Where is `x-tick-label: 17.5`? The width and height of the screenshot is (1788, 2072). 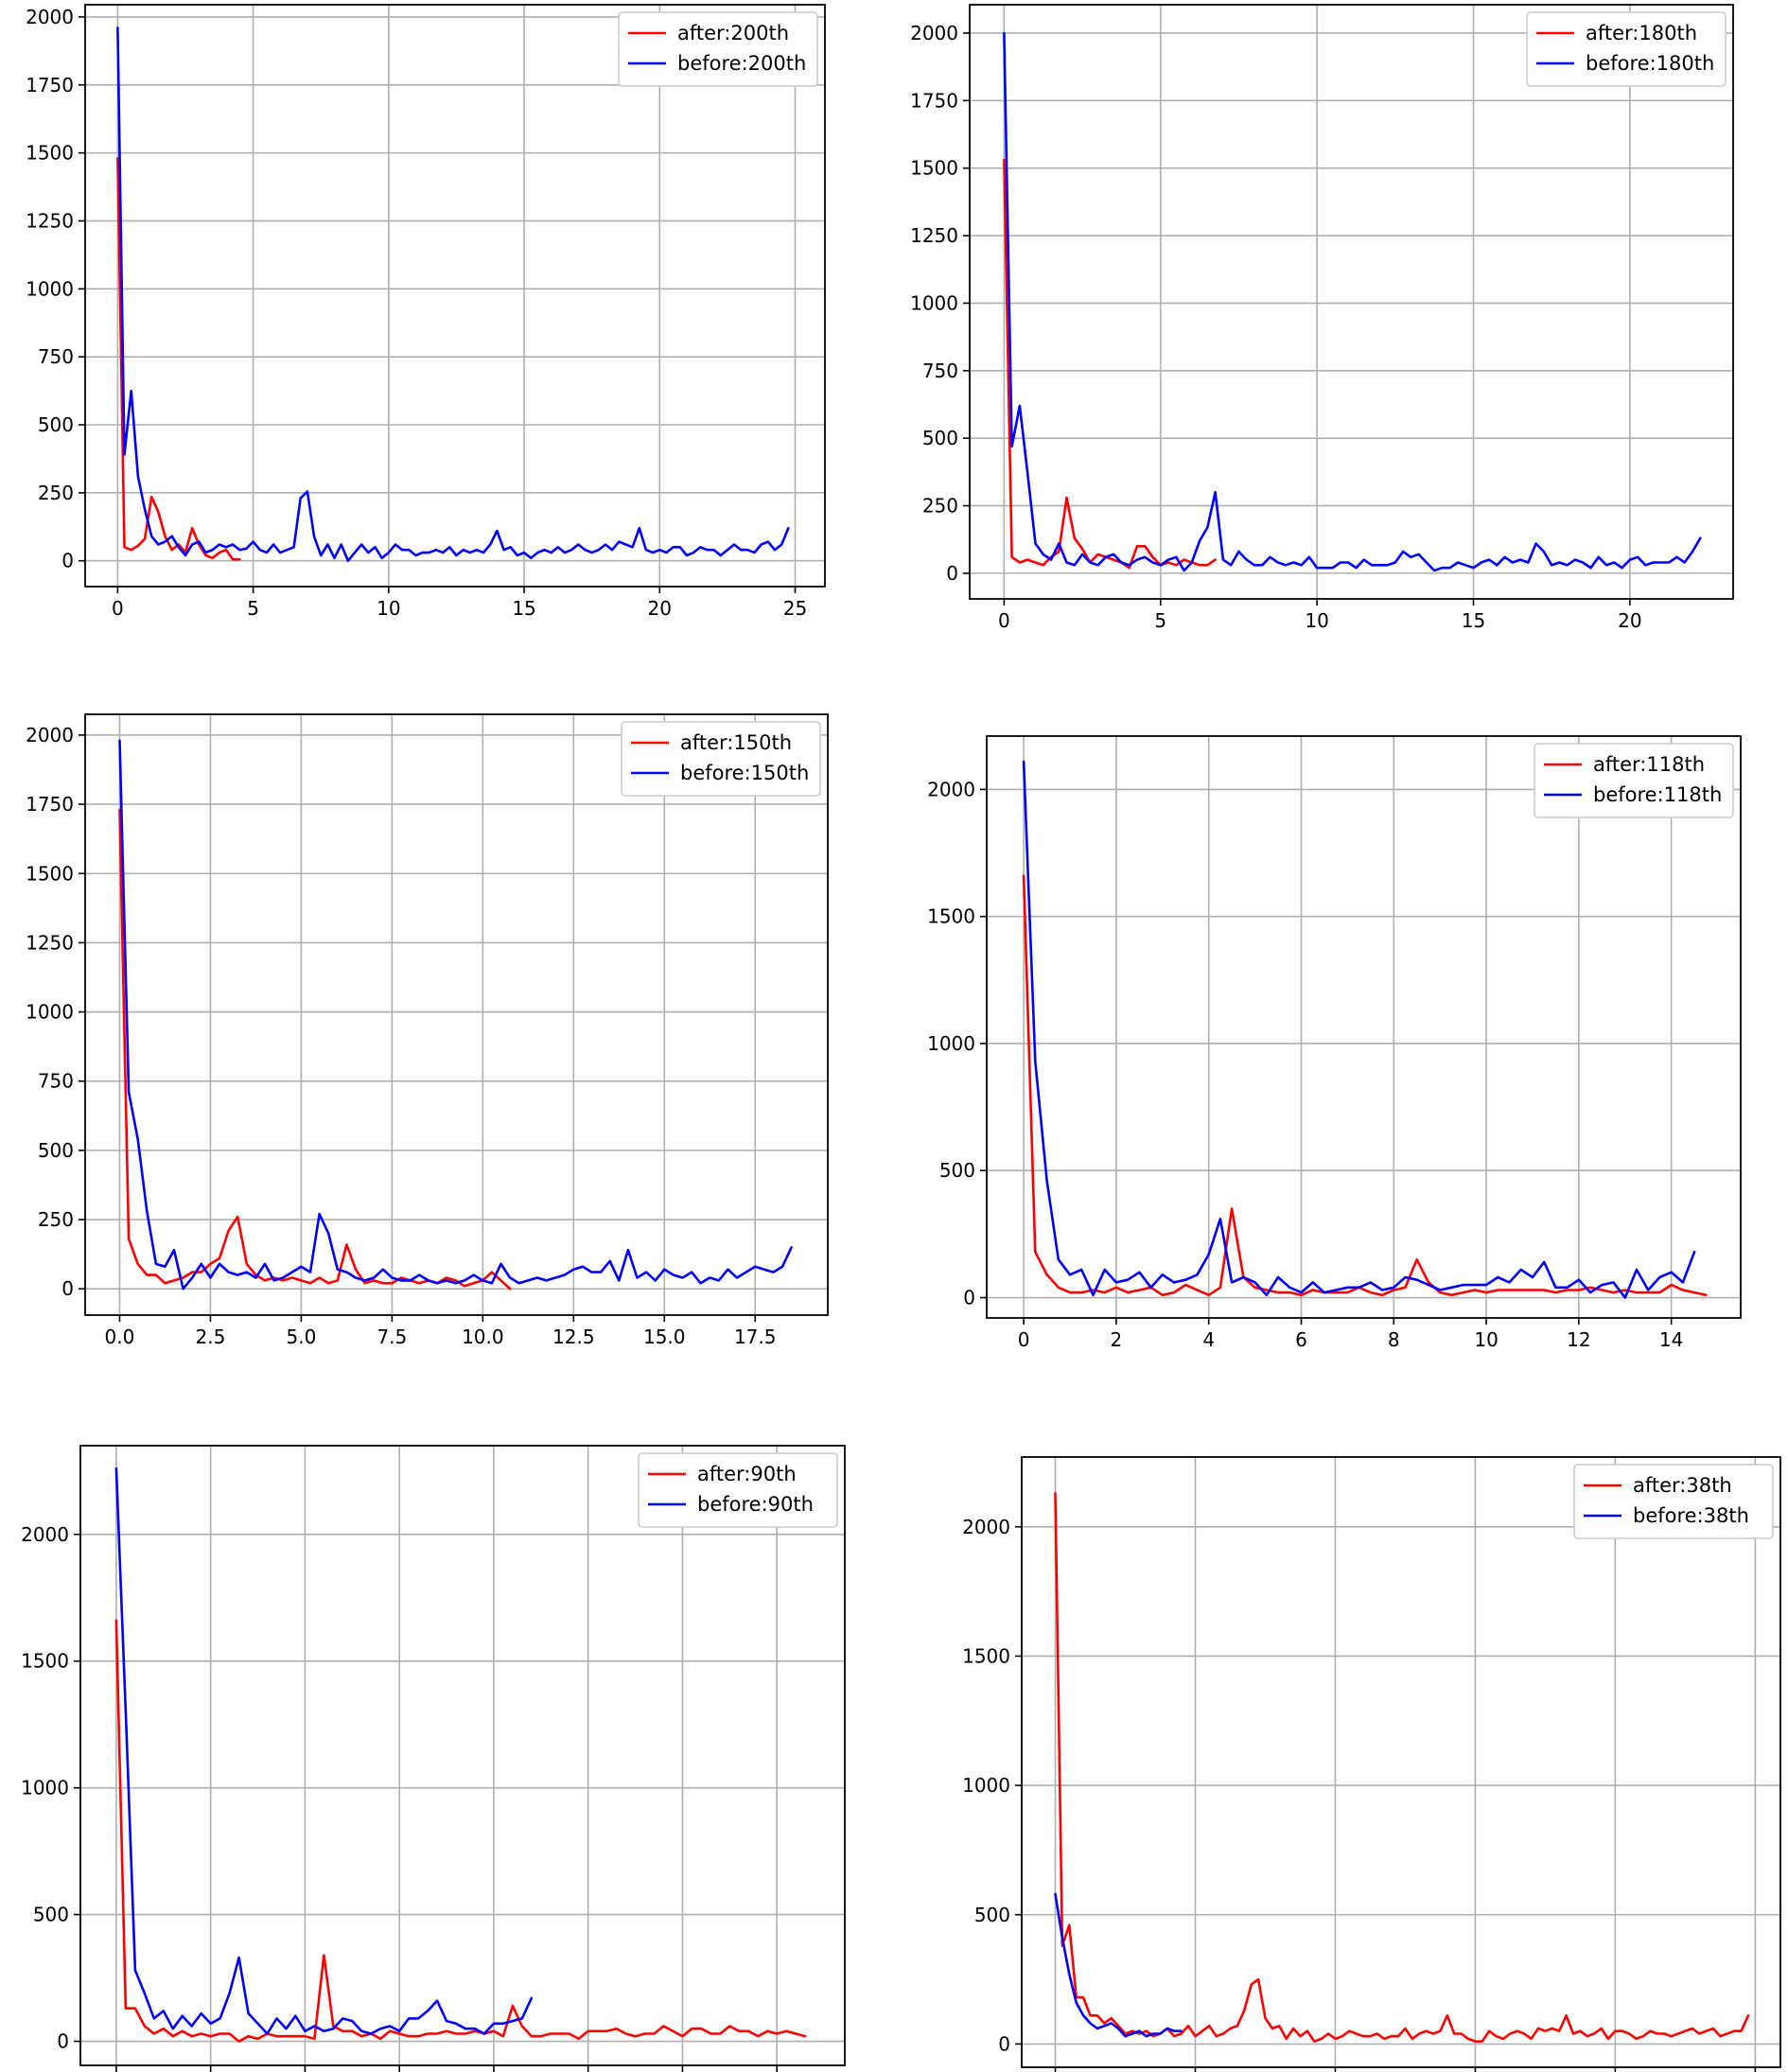
x-tick-label: 17.5 is located at coordinates (755, 1337).